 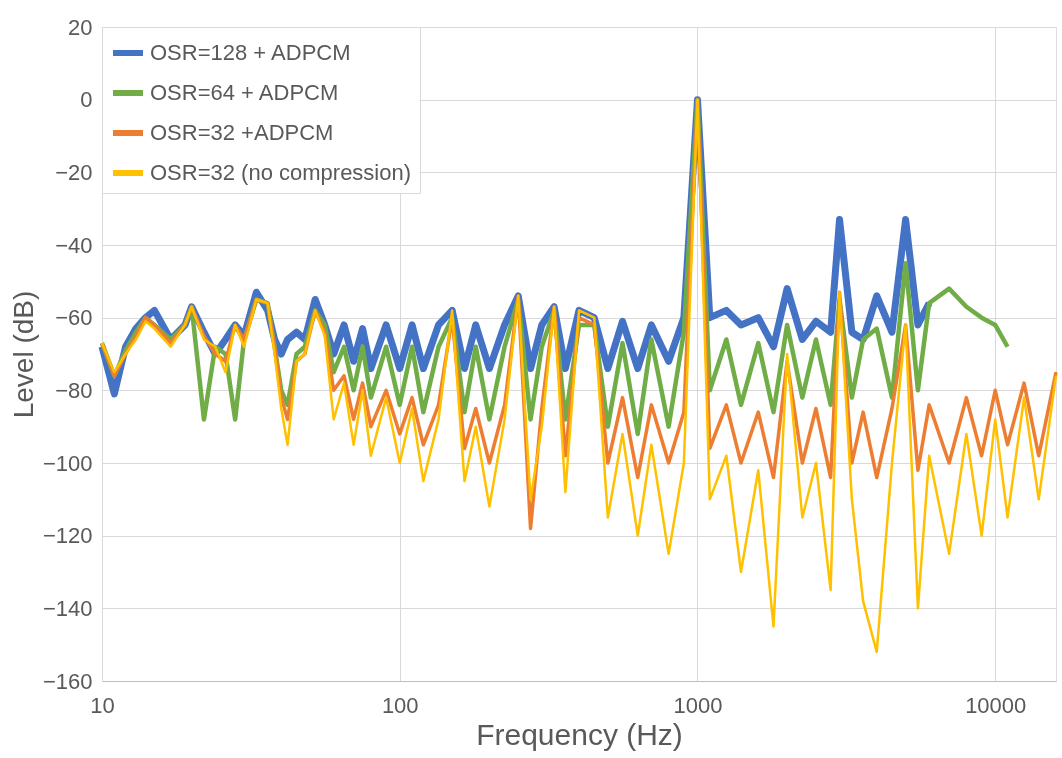 What do you see at coordinates (74, 172) in the screenshot?
I see `y-tick-label: −20` at bounding box center [74, 172].